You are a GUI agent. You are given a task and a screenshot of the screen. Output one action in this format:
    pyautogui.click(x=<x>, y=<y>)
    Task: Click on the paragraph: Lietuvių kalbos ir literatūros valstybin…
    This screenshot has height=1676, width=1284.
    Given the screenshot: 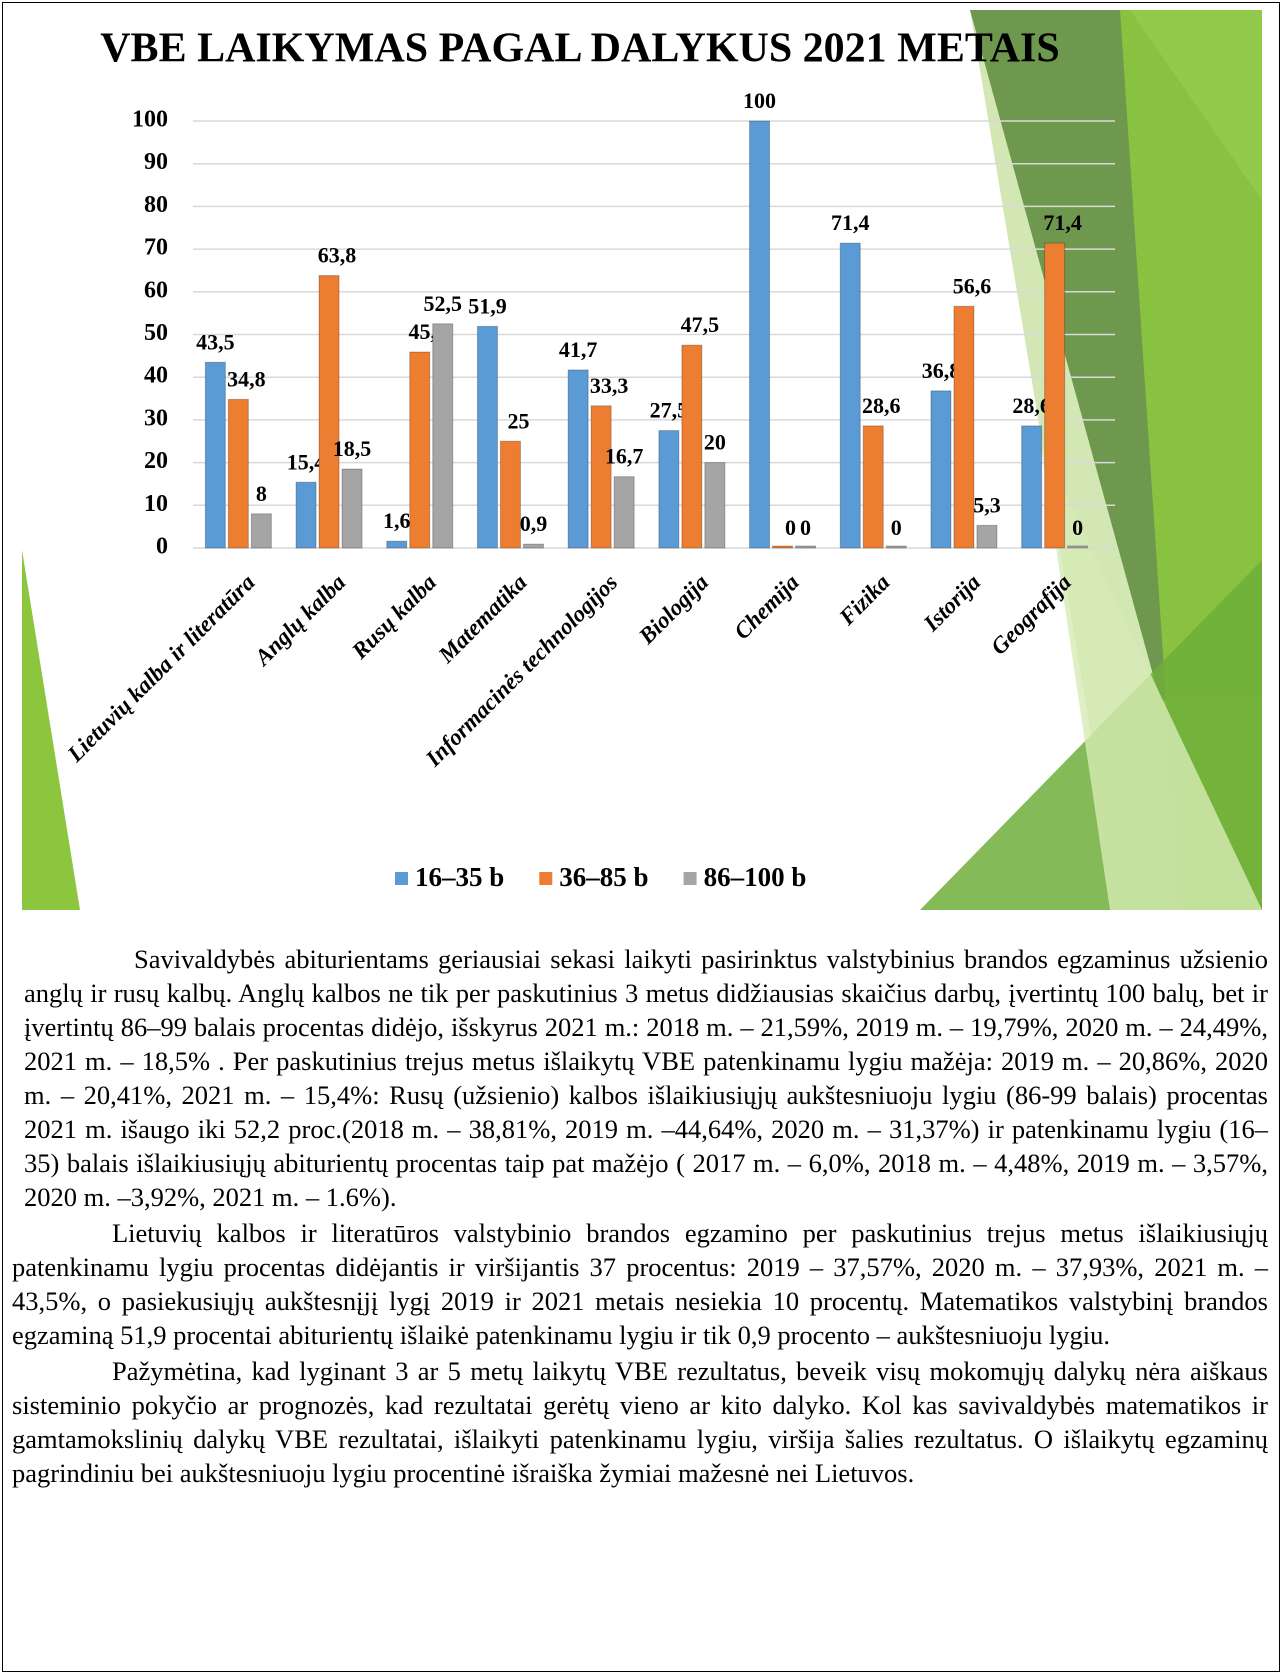 What is the action you would take?
    pyautogui.click(x=640, y=1284)
    